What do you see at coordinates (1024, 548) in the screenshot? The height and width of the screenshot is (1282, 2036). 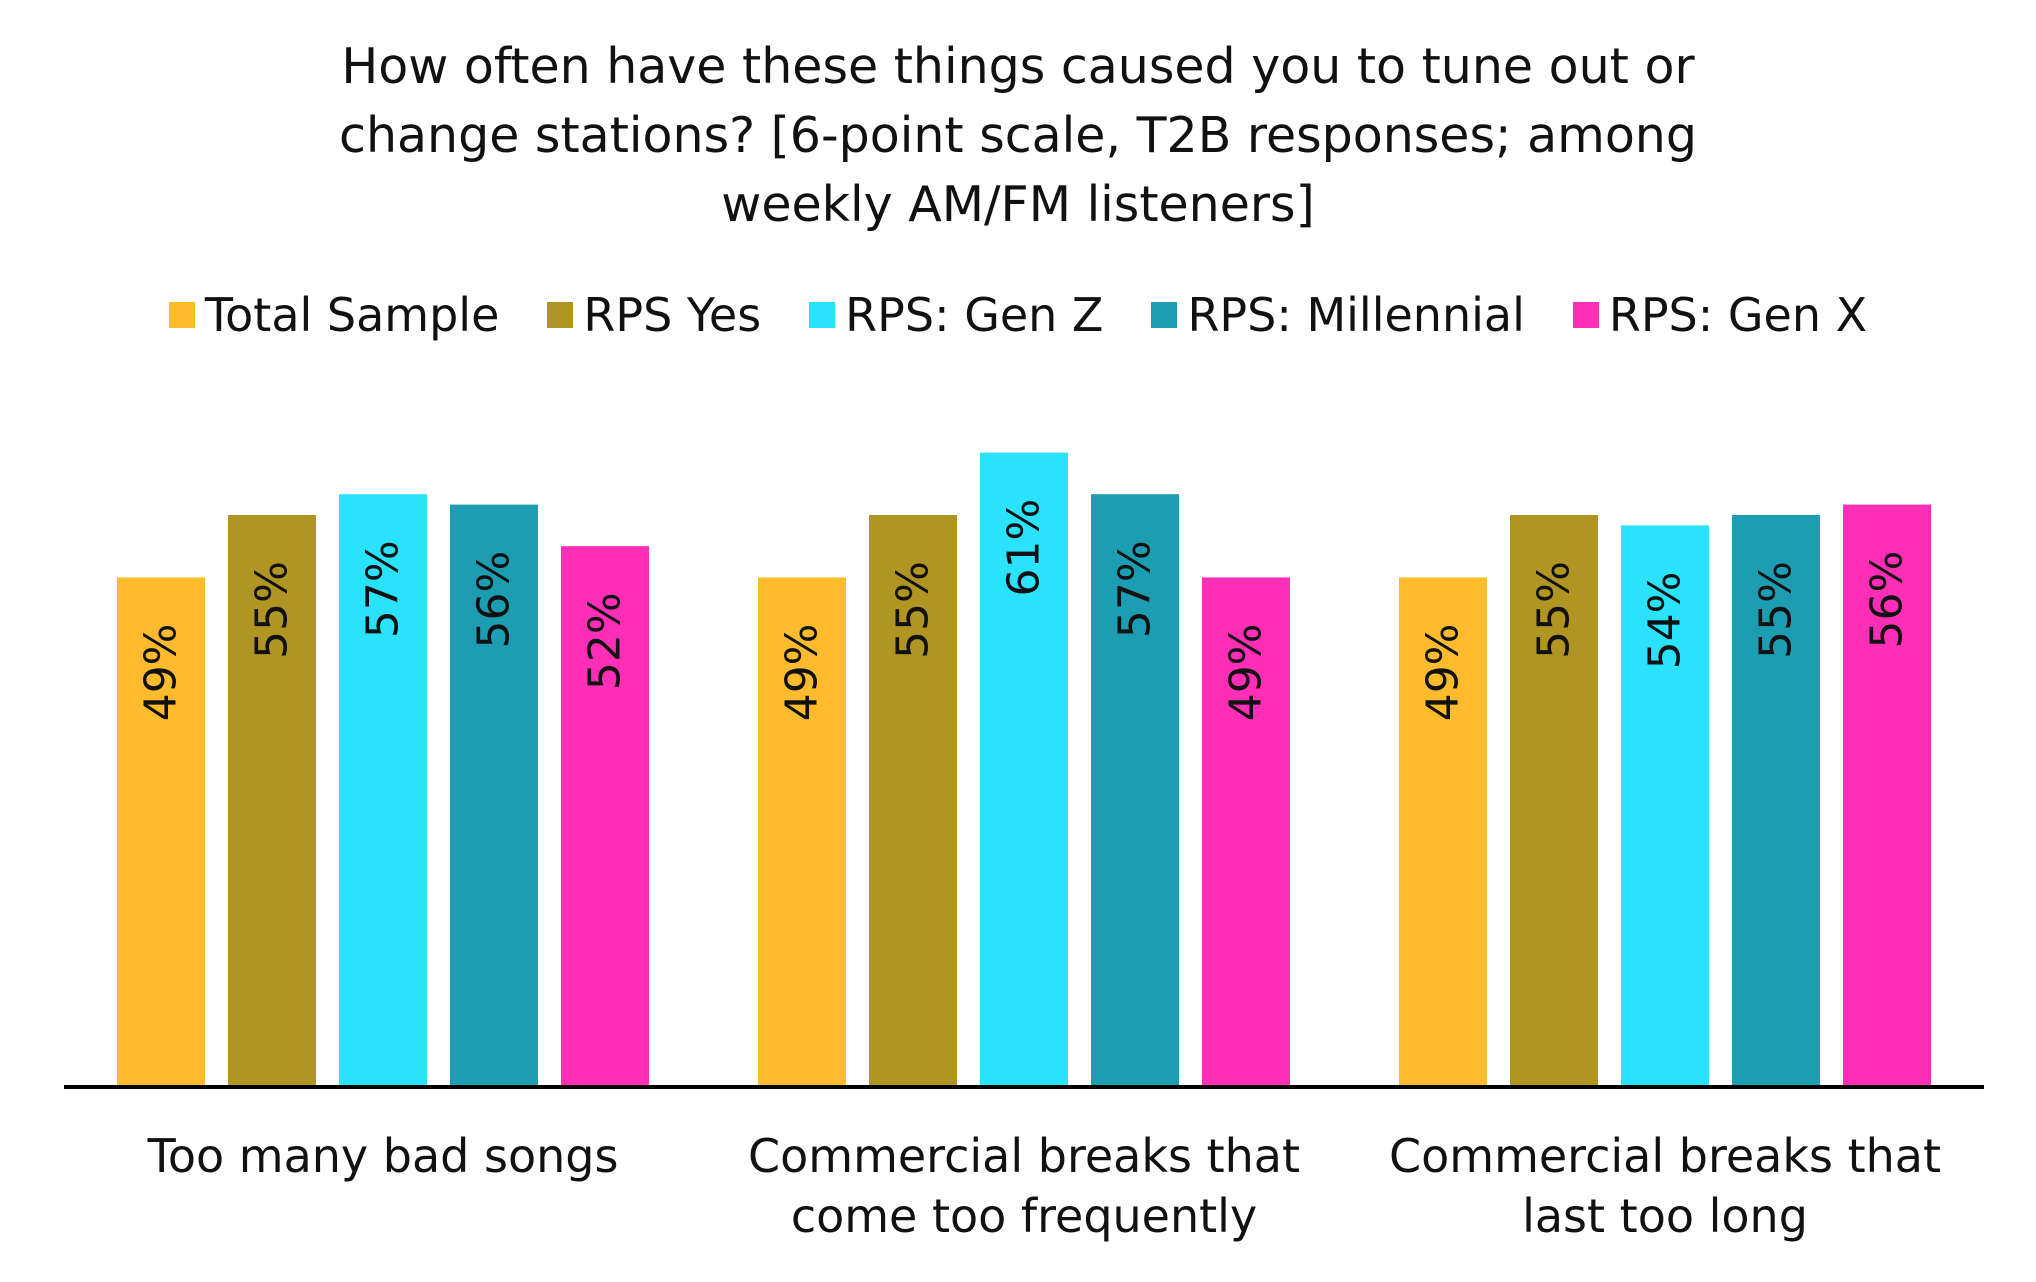 I see `data-label: 61%` at bounding box center [1024, 548].